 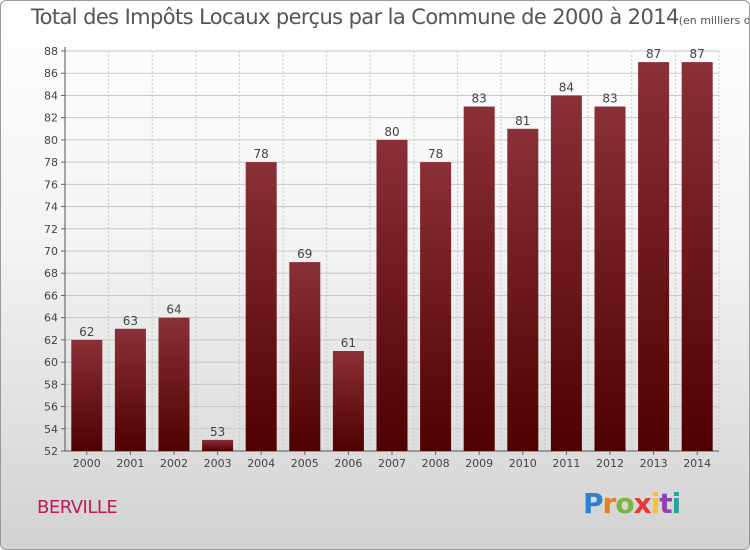 I want to click on y-tick-label: 70, so click(x=51, y=251).